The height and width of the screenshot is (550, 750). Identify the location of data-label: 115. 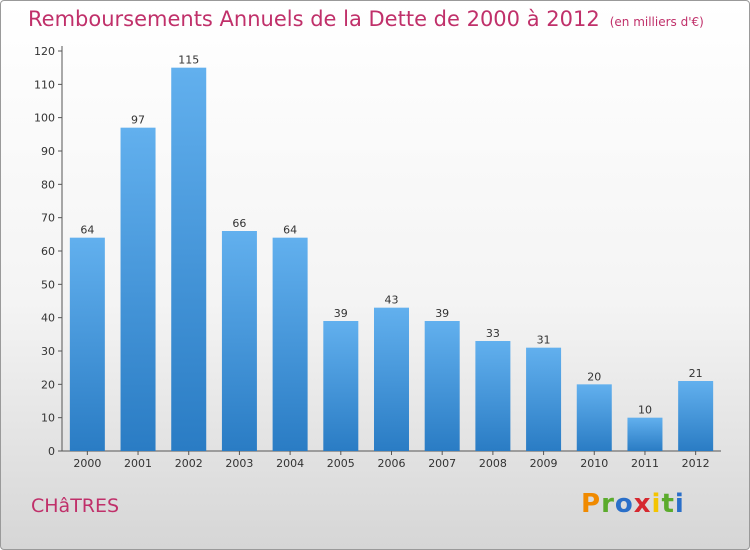
(188, 60).